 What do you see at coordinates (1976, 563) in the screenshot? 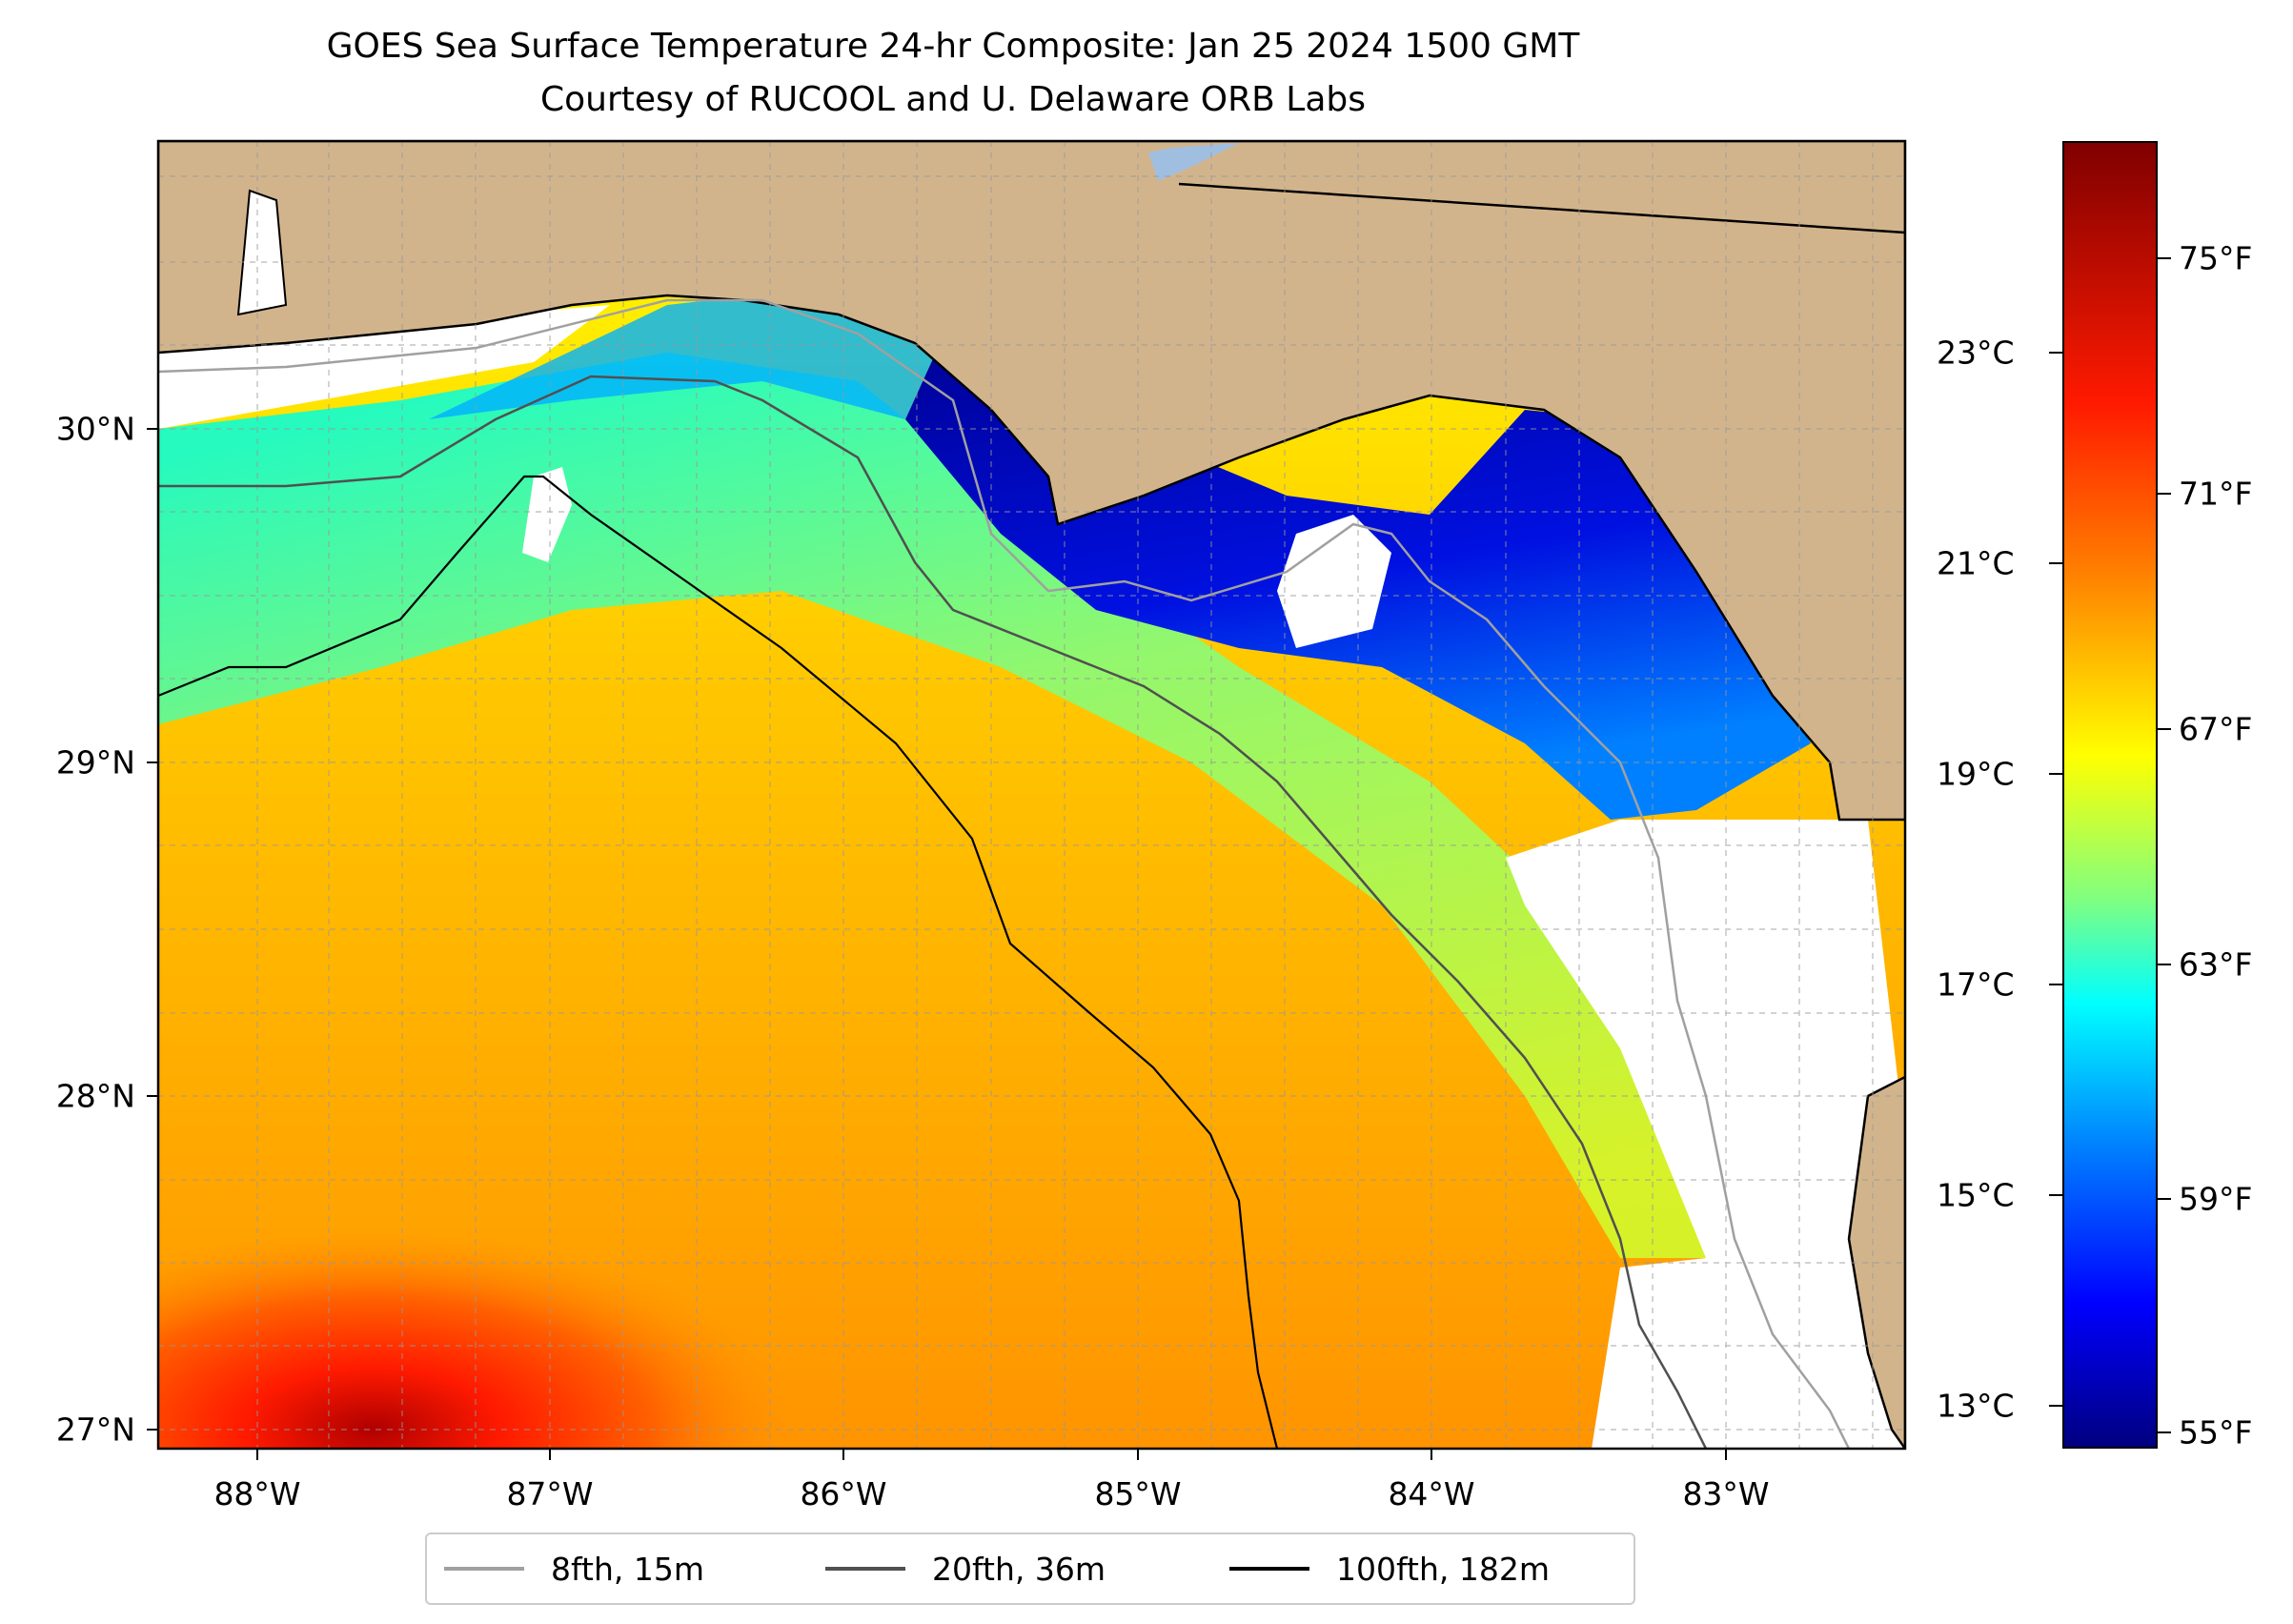
I see `celsius-tick-label: 21°C` at bounding box center [1976, 563].